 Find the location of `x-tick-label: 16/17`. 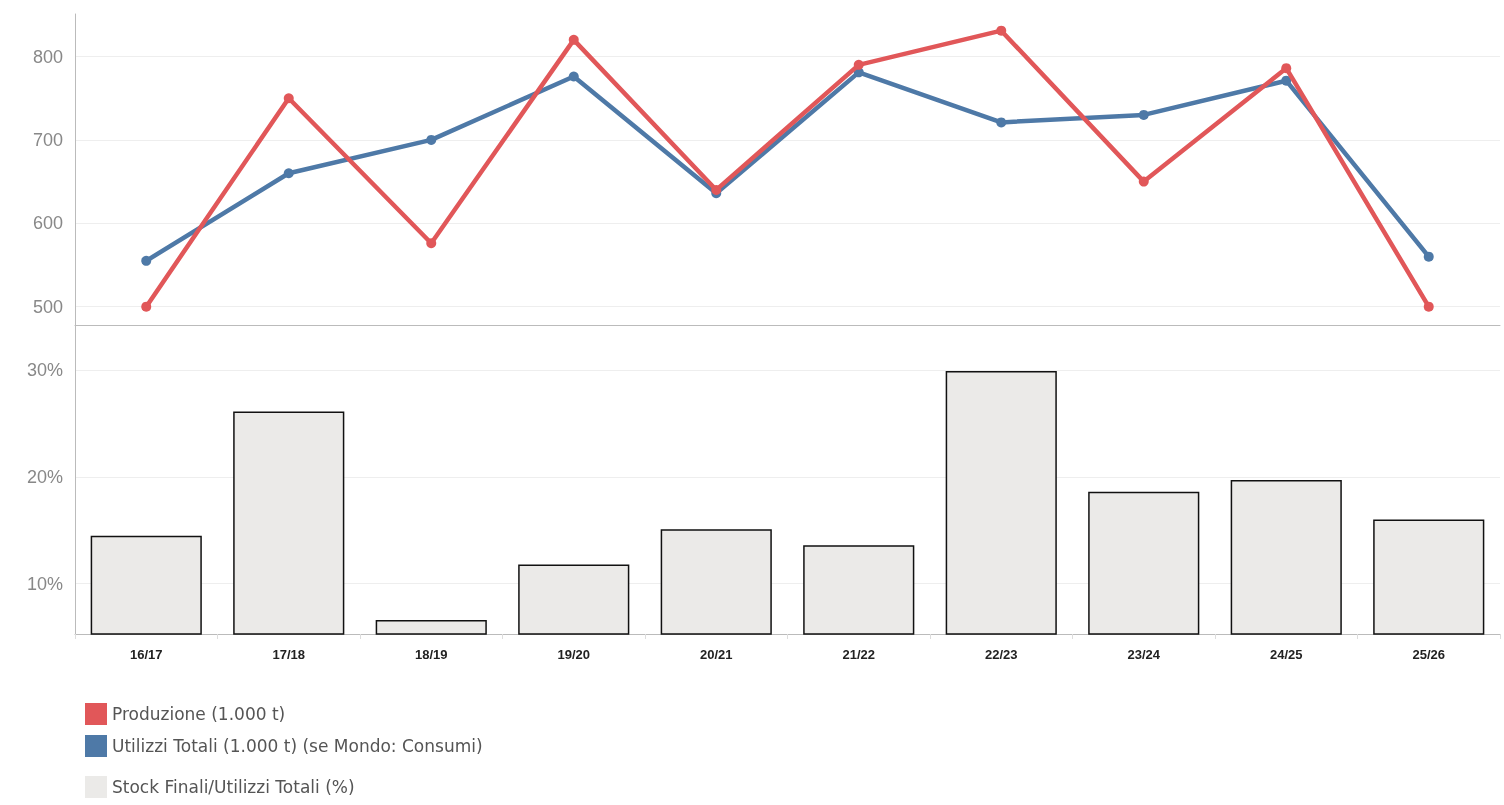

x-tick-label: 16/17 is located at coordinates (146, 654).